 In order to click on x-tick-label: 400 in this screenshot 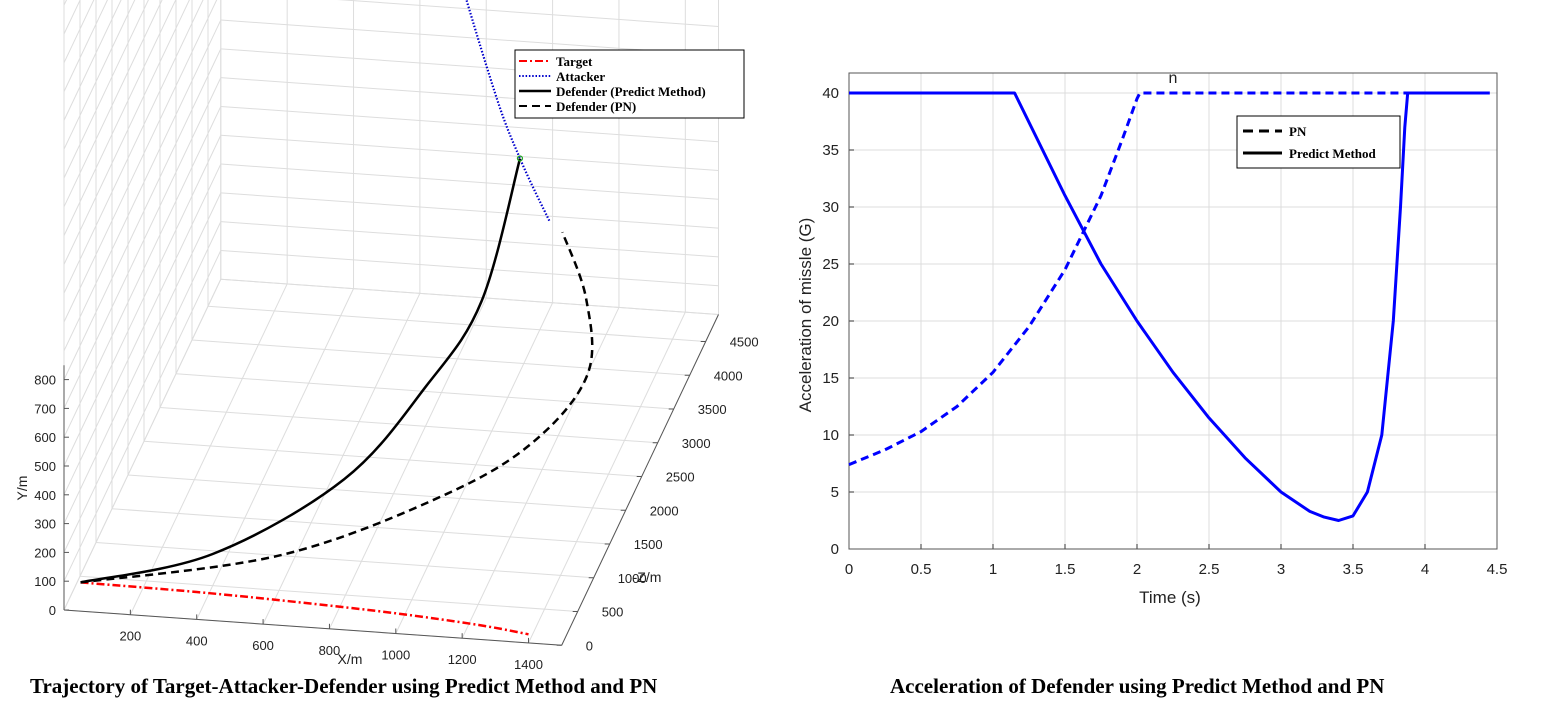, I will do `click(197, 640)`.